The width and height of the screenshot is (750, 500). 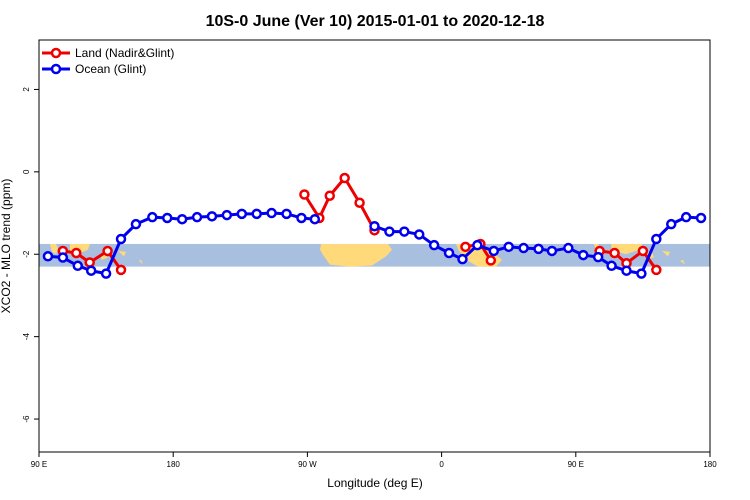 What do you see at coordinates (374, 483) in the screenshot?
I see `x-axis-label: Longitude (deg E)` at bounding box center [374, 483].